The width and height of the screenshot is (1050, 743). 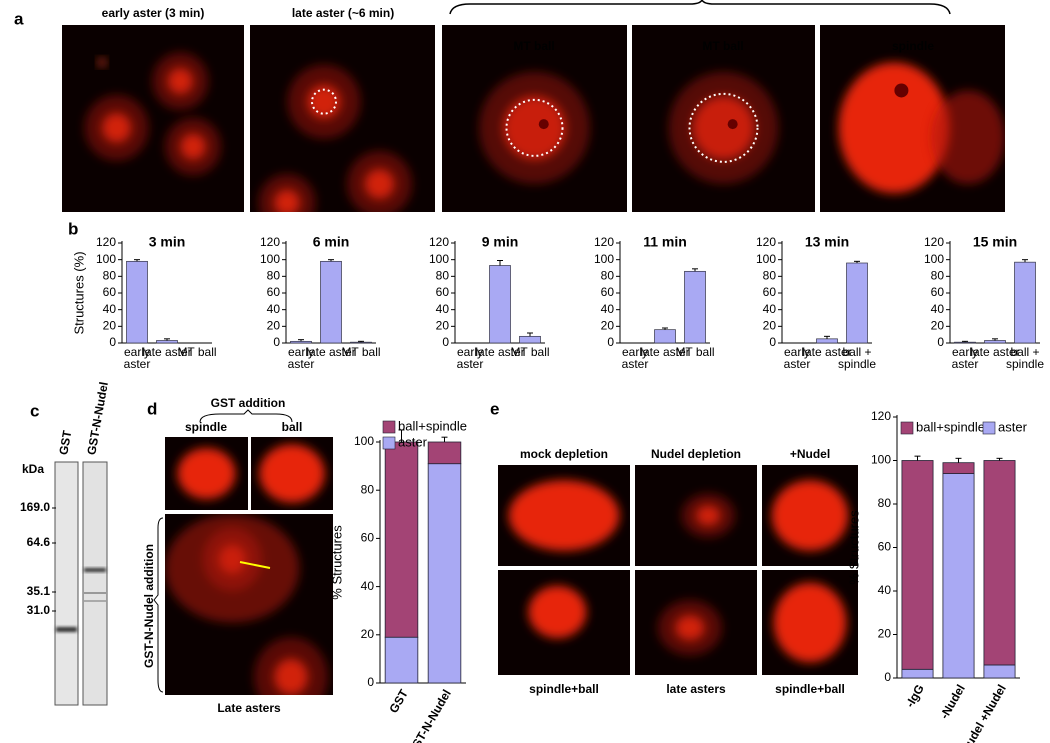 I want to click on image-title: MT ball, so click(x=533, y=46).